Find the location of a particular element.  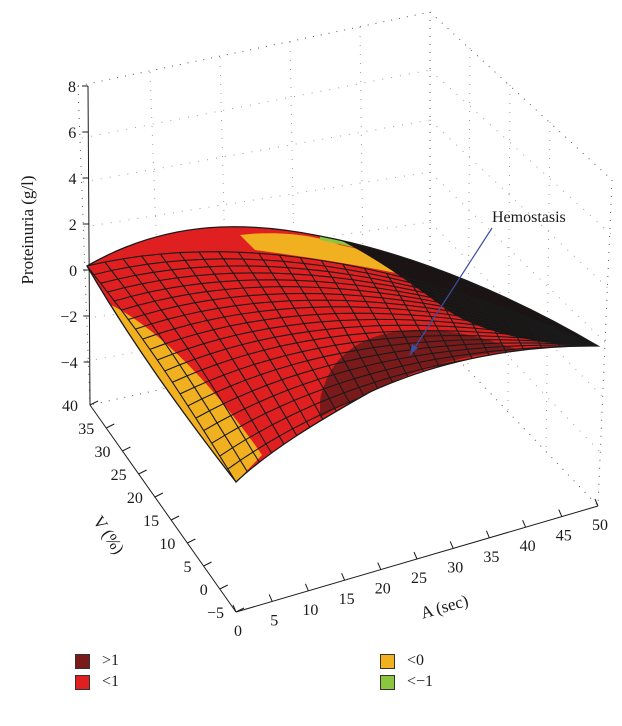

hemostasis-label: Hemostasis is located at coordinates (529, 217).